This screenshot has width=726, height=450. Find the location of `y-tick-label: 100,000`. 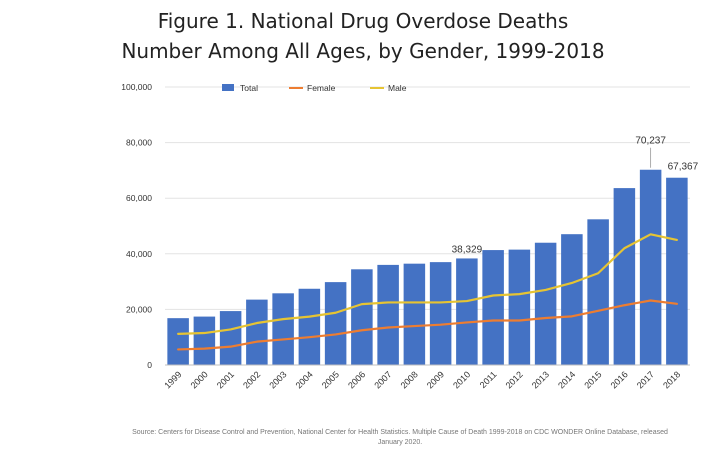

y-tick-label: 100,000 is located at coordinates (136, 87).